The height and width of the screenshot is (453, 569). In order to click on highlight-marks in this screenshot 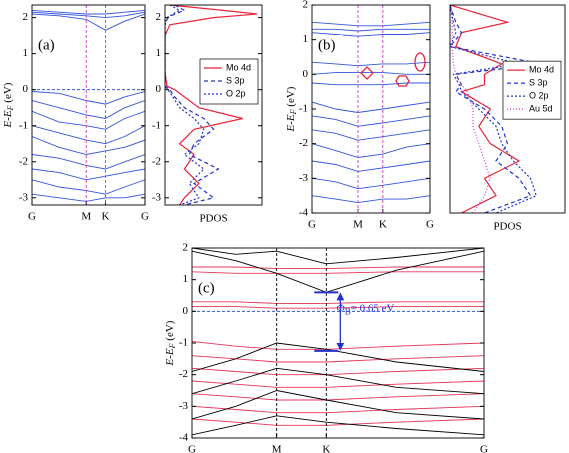, I will do `click(393, 69)`.